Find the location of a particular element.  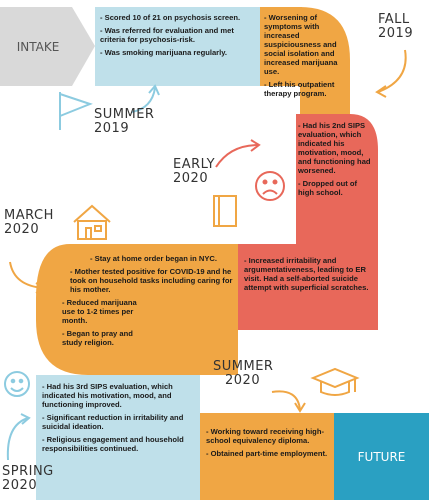

happy-face-icon is located at coordinates (17, 384).